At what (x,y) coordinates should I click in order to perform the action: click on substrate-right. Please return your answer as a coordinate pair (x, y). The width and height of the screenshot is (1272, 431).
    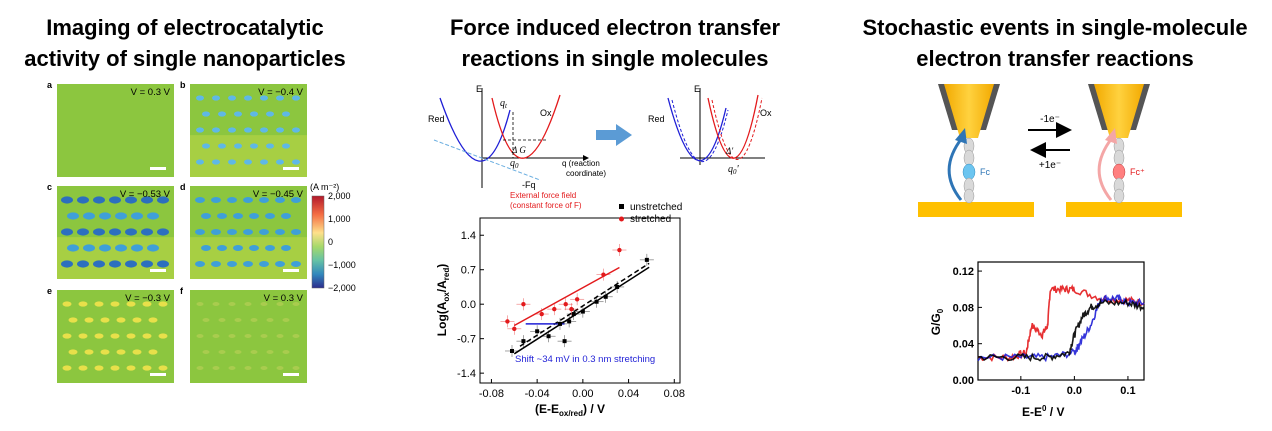
    Looking at the image, I should click on (1124, 209).